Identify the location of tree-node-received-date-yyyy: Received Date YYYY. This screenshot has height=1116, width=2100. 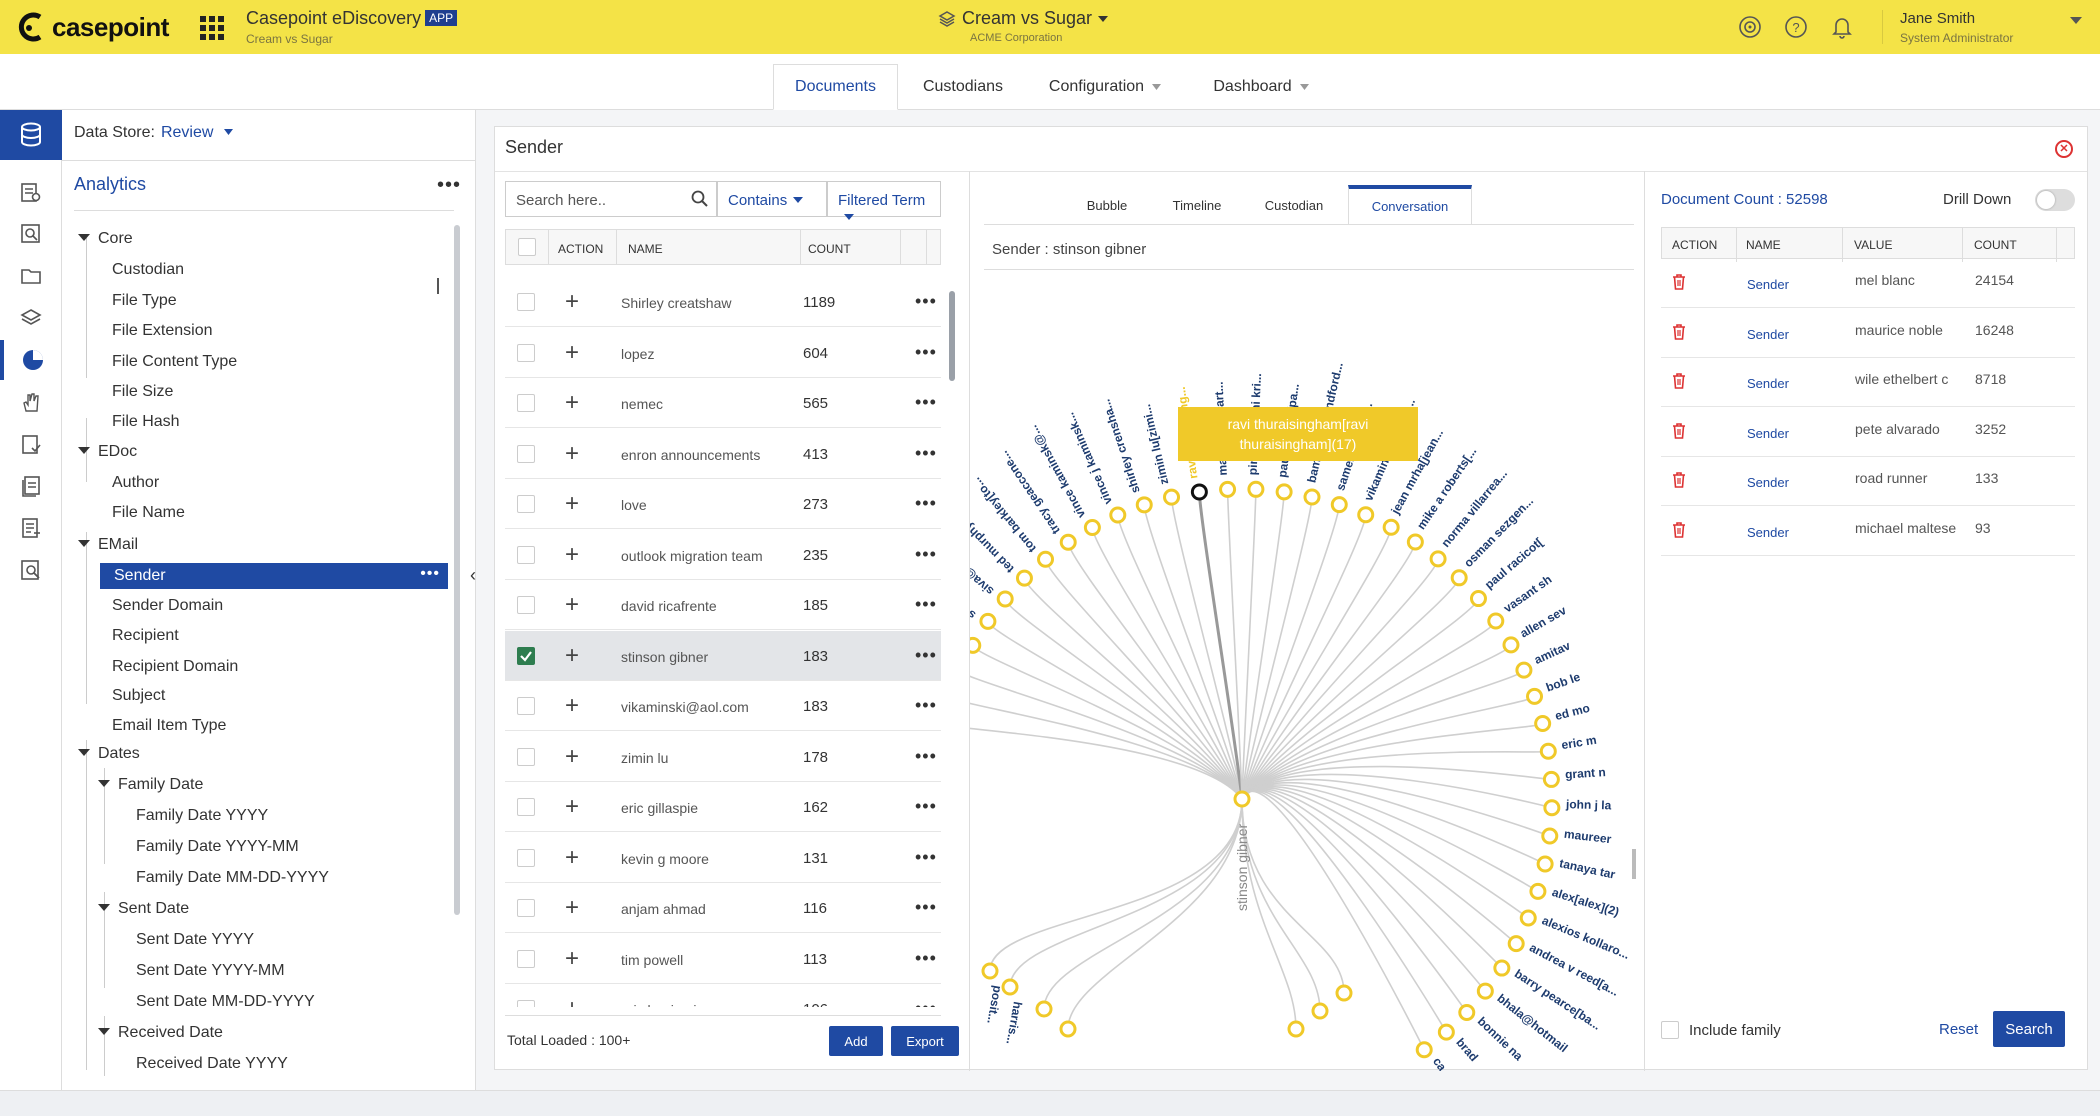
(212, 1063).